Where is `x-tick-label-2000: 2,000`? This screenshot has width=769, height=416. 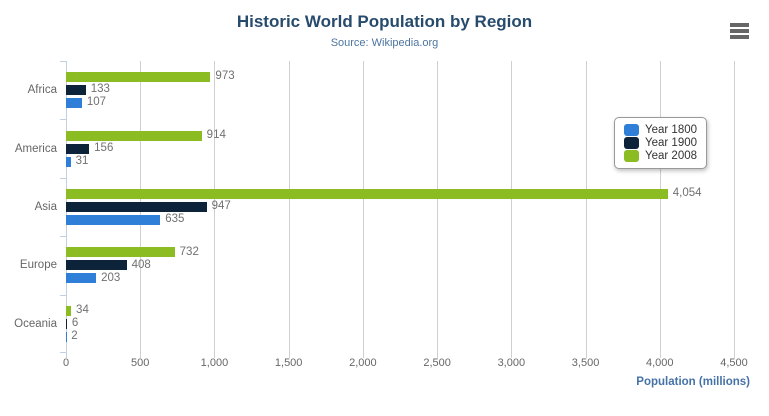 x-tick-label-2000: 2,000 is located at coordinates (363, 363).